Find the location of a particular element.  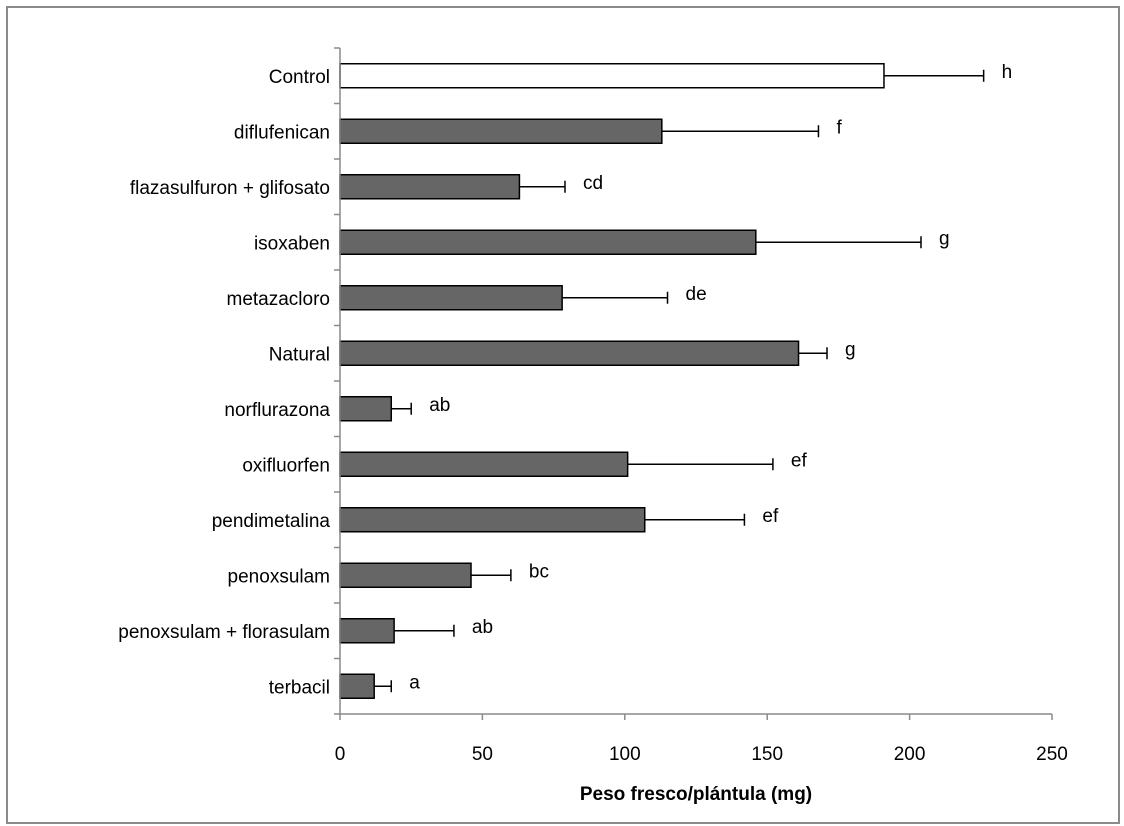

category-label: oxifluorfen is located at coordinates (286, 465).